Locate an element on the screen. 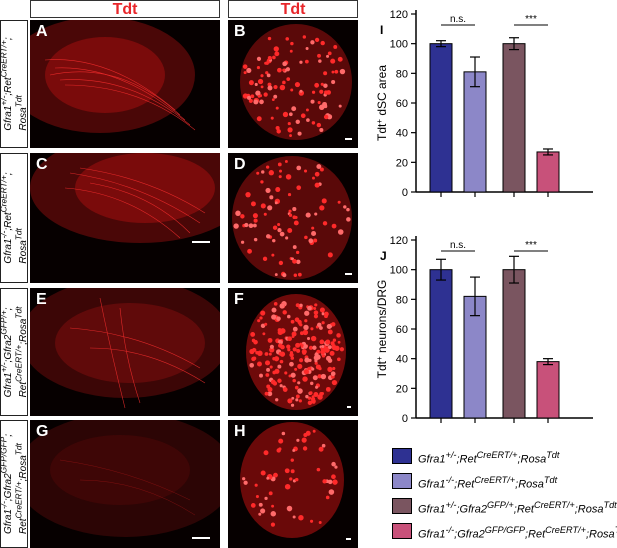  legend-label: Gfra1+/-;Gfra2GFP/+;RetCreERT/+;RosaTdt is located at coordinates (517, 508).